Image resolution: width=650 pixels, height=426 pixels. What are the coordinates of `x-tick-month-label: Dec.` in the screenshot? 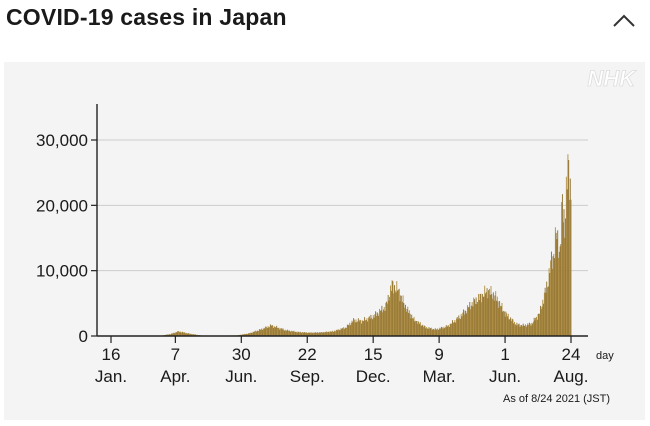 It's located at (373, 376).